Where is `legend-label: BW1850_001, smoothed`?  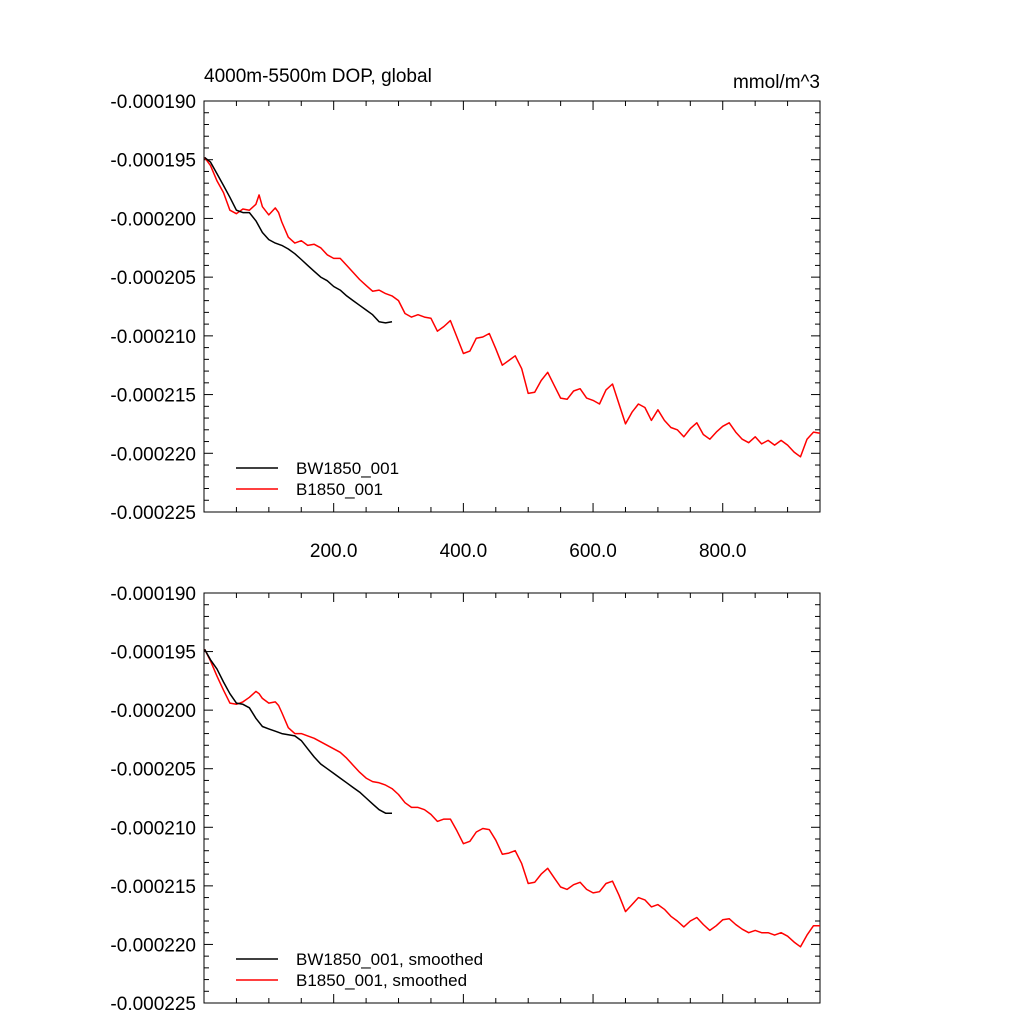
legend-label: BW1850_001, smoothed is located at coordinates (389, 959).